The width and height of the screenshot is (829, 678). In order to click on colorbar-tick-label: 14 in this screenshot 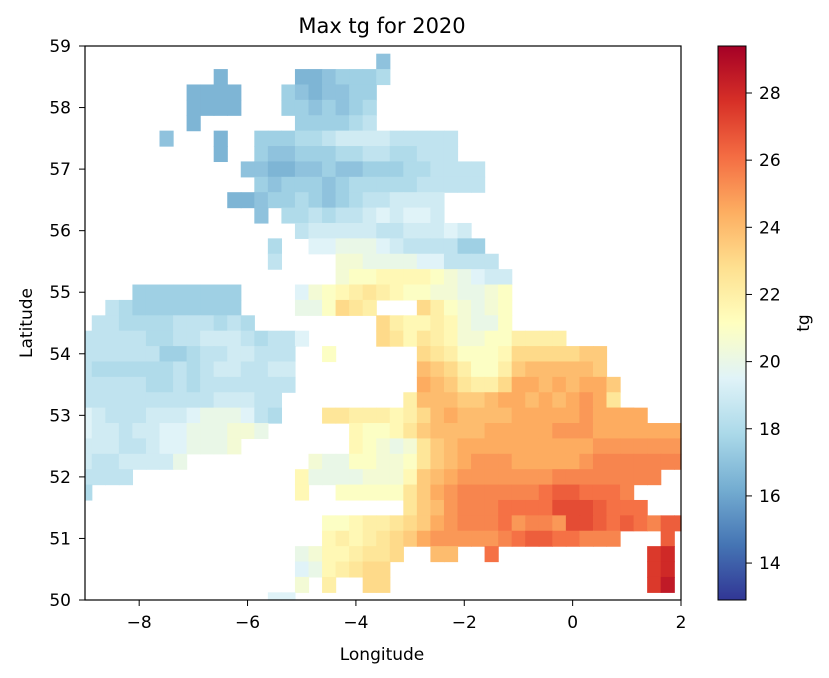, I will do `click(770, 564)`.